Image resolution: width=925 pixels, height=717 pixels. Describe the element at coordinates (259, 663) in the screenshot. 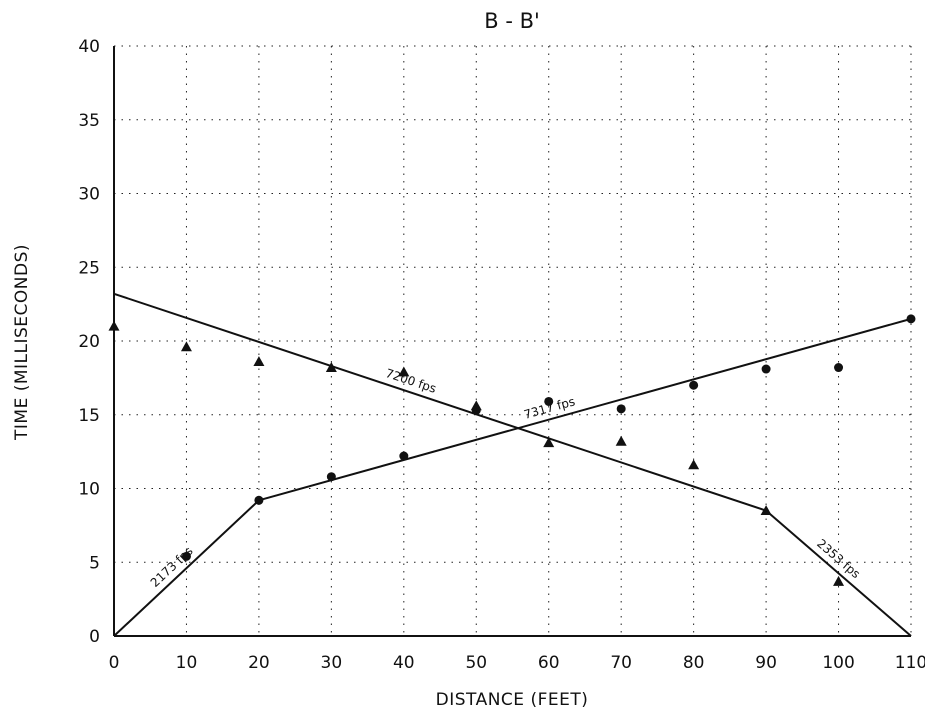

I see `x-tick-label: 20` at that location.